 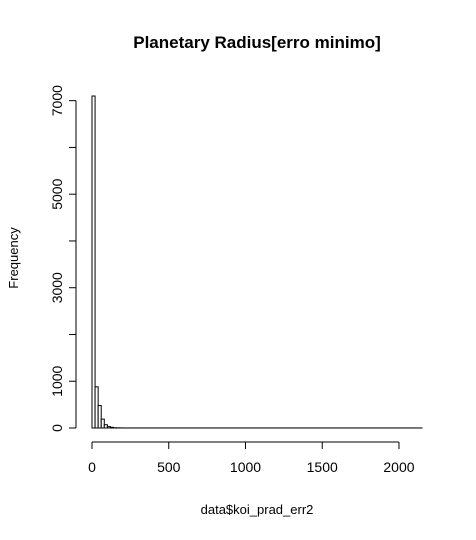 What do you see at coordinates (57, 428) in the screenshot?
I see `y-tick-label-0: 0` at bounding box center [57, 428].